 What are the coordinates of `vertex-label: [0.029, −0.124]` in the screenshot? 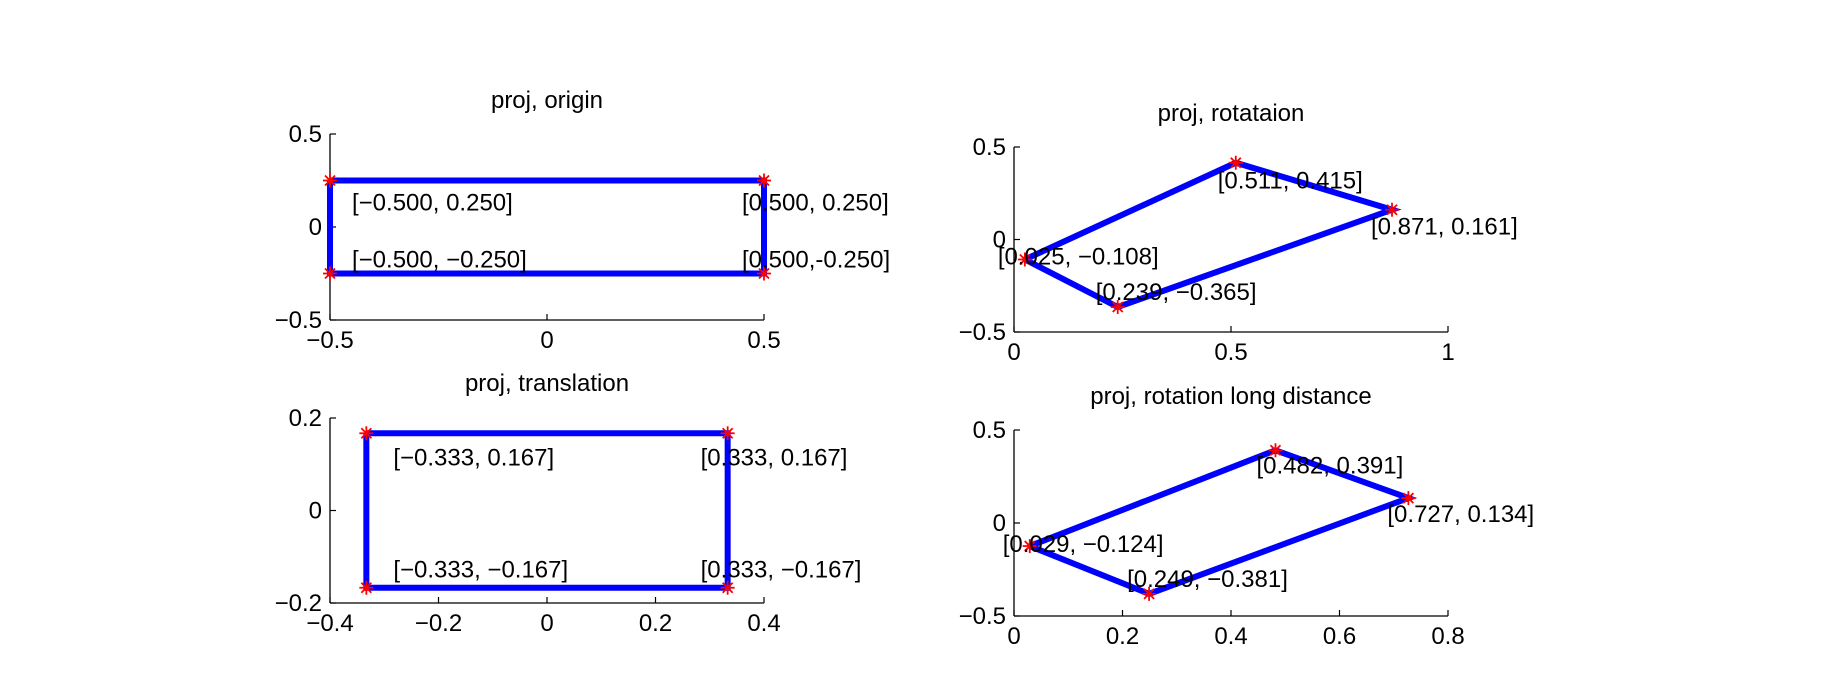 It's located at (1083, 544).